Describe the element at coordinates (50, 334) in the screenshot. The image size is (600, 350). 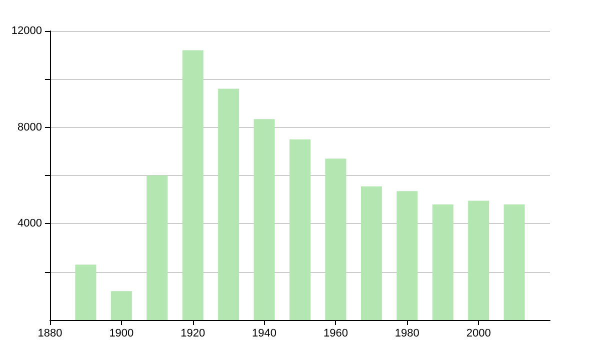
I see `x-tick-label: 1880` at that location.